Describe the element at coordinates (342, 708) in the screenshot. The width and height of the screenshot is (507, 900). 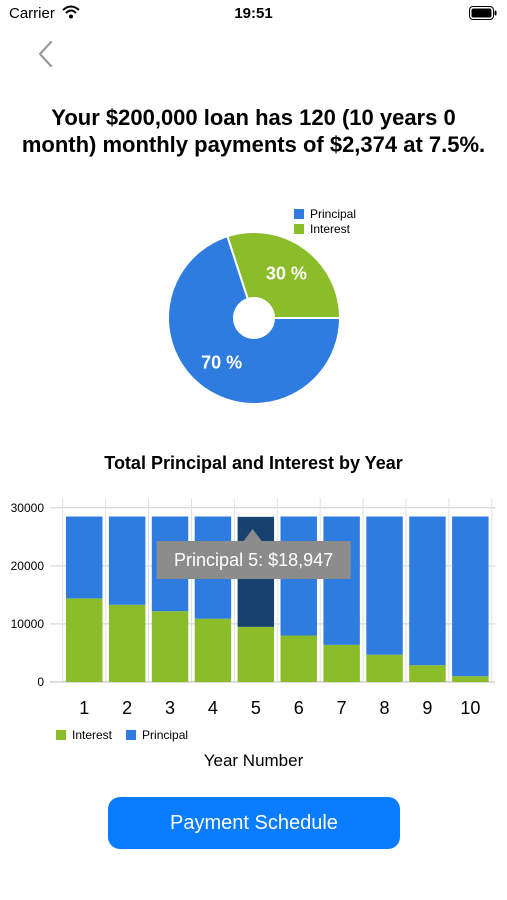
I see `x-tick-label: 7` at that location.